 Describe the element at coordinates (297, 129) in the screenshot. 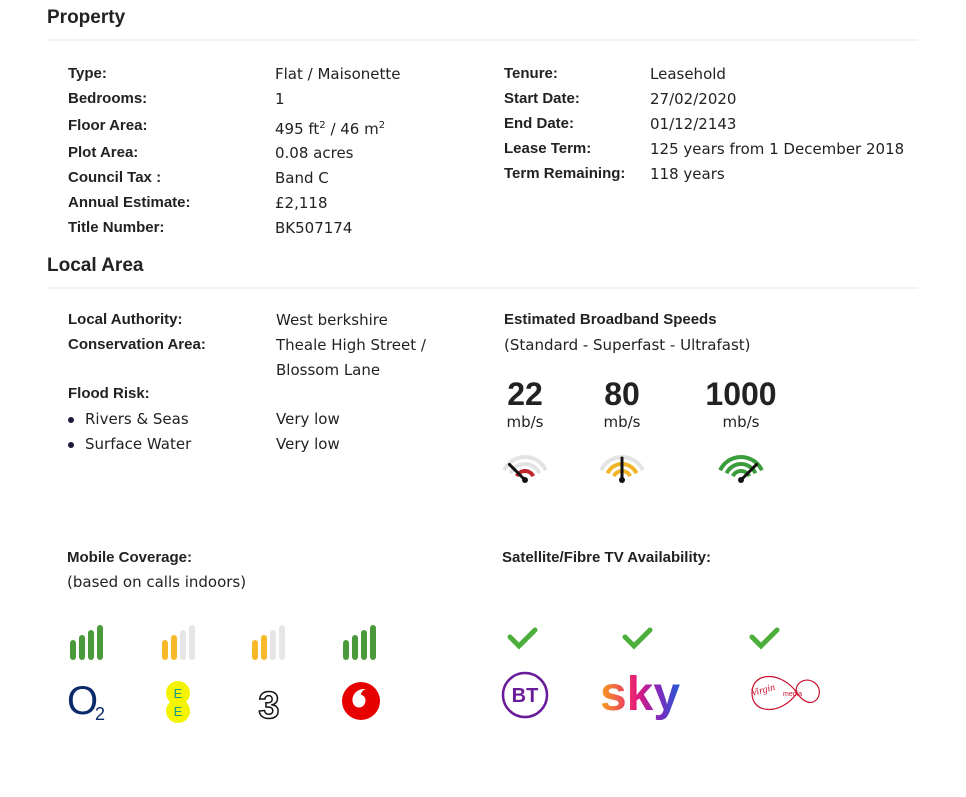

I see `value-part: 495 ft` at that location.